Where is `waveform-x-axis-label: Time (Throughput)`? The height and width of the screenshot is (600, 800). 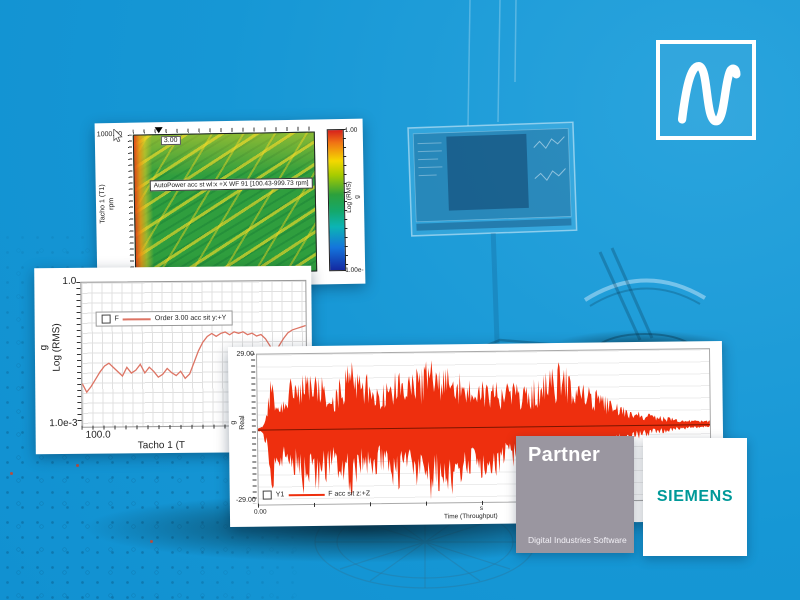
waveform-x-axis-label: Time (Throughput) is located at coordinates (470, 516).